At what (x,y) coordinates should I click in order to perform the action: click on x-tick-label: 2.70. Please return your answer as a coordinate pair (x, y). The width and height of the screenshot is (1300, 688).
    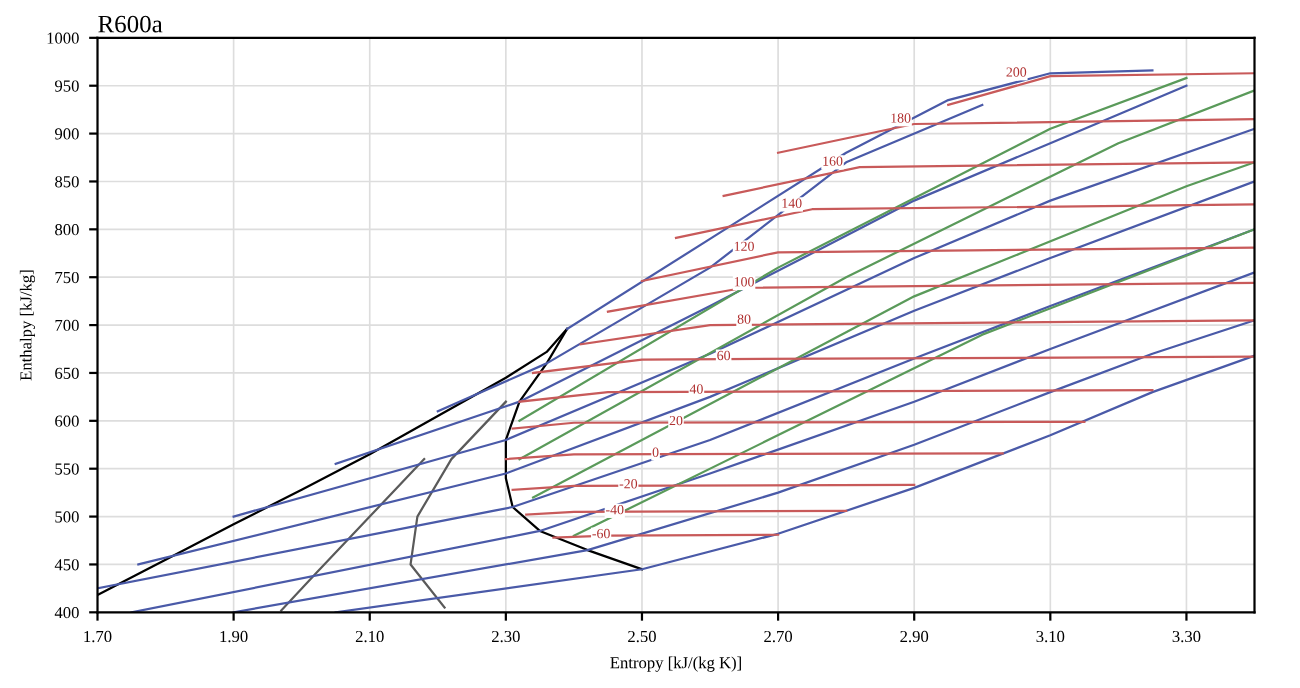
    Looking at the image, I should click on (778, 636).